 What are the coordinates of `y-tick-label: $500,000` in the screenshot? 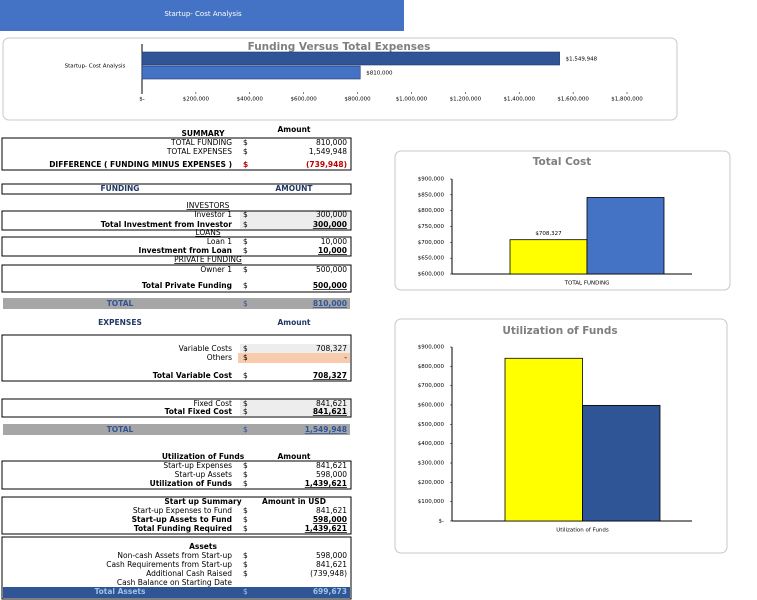 It's located at (431, 425).